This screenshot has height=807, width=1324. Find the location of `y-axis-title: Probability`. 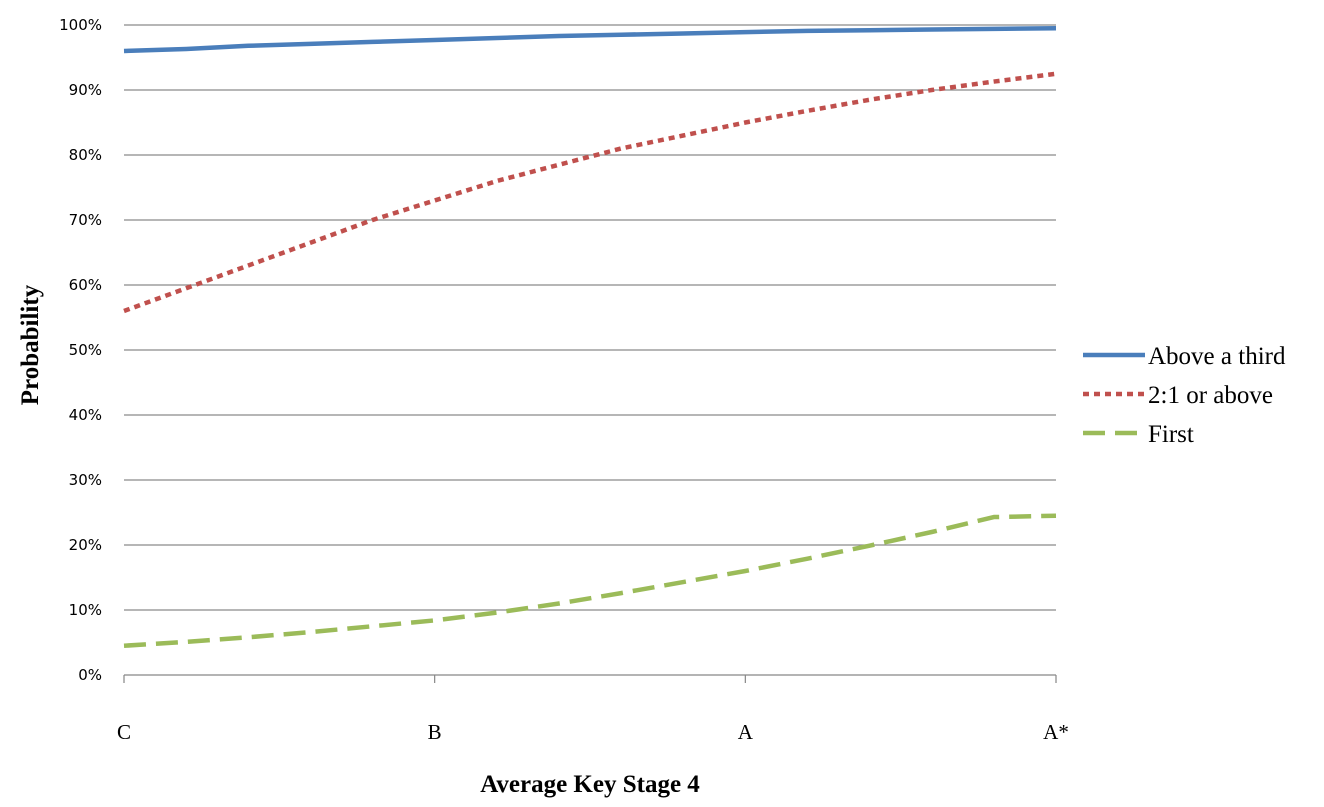

y-axis-title: Probability is located at coordinates (30, 344).